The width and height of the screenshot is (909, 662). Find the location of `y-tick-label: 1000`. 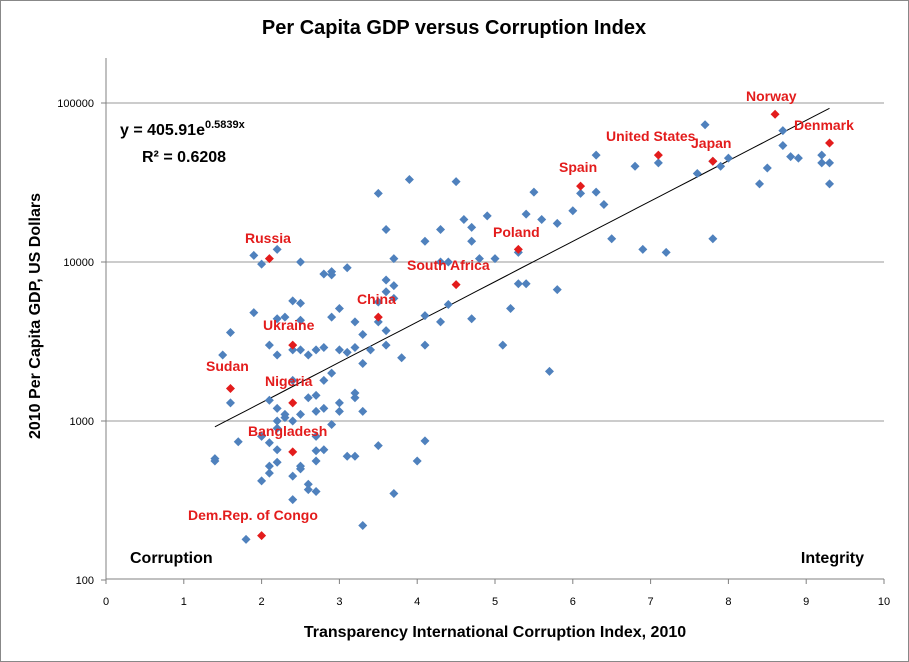

y-tick-label: 1000 is located at coordinates (82, 422).